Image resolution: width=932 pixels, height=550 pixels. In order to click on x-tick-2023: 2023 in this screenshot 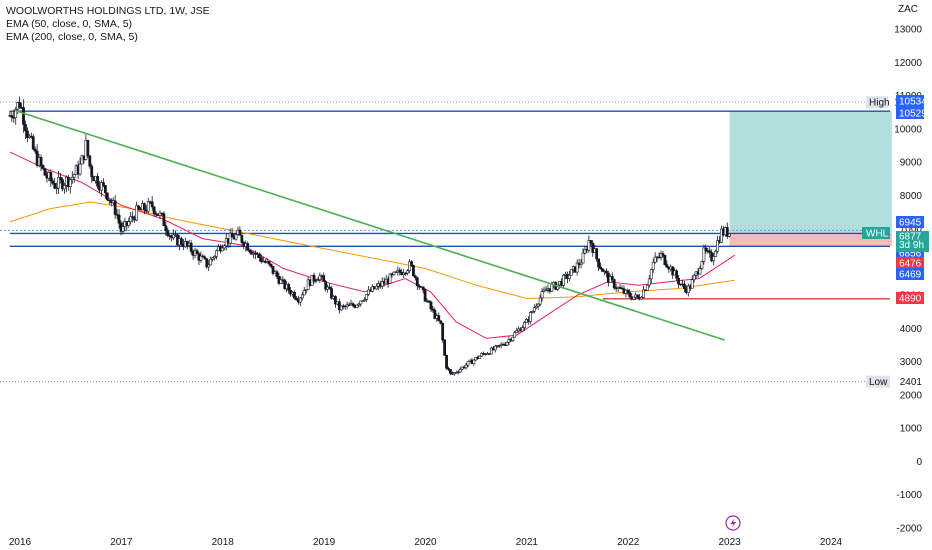, I will do `click(730, 542)`.